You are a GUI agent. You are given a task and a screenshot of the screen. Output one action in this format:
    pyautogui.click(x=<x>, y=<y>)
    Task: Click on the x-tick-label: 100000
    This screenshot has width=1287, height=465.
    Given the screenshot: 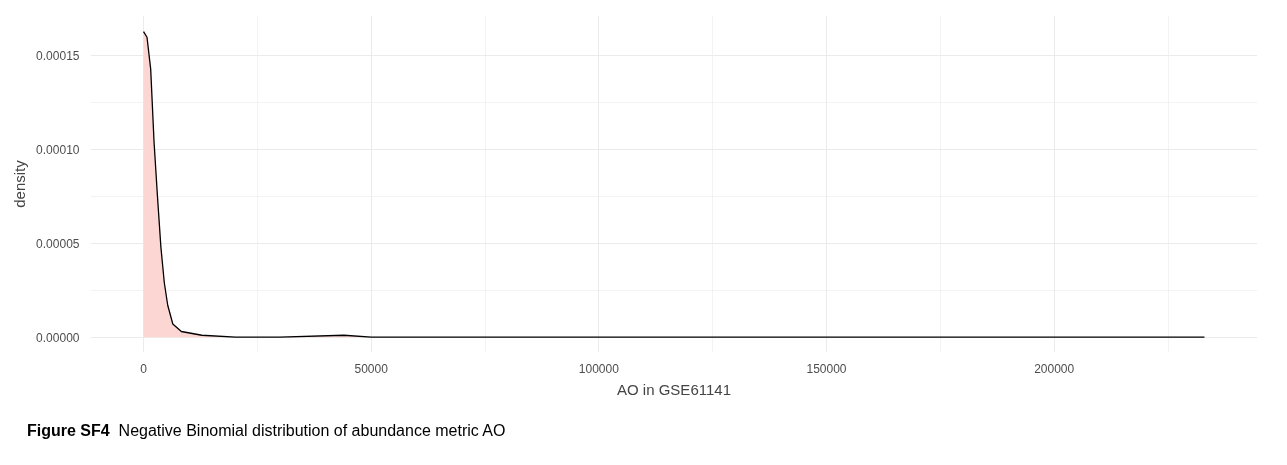 What is the action you would take?
    pyautogui.click(x=599, y=368)
    